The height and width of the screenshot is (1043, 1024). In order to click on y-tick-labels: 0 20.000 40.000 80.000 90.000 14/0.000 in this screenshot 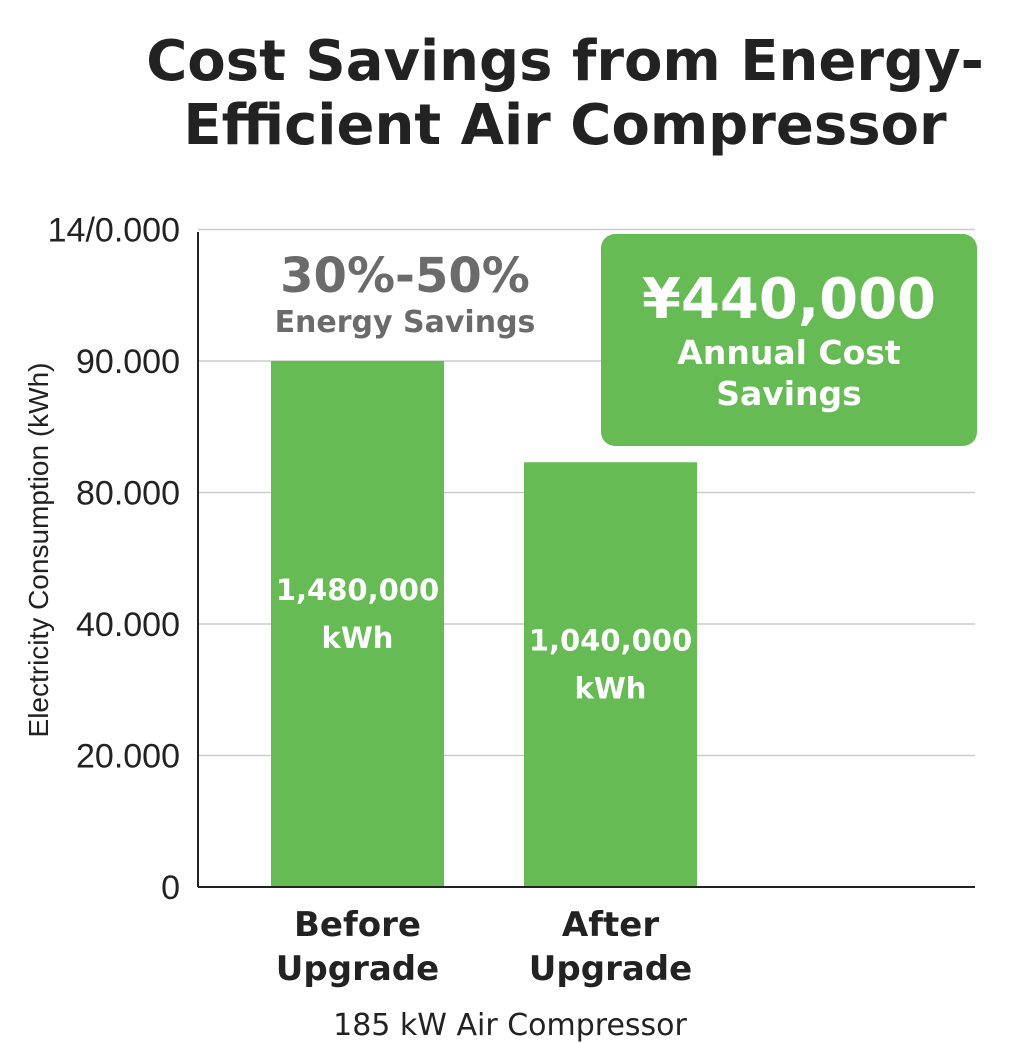, I will do `click(114, 560)`.